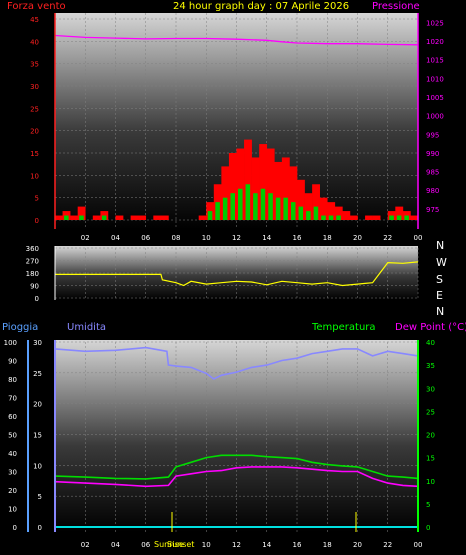 Image resolution: width=466 pixels, height=555 pixels. I want to click on wind-series, so click(237, 179).